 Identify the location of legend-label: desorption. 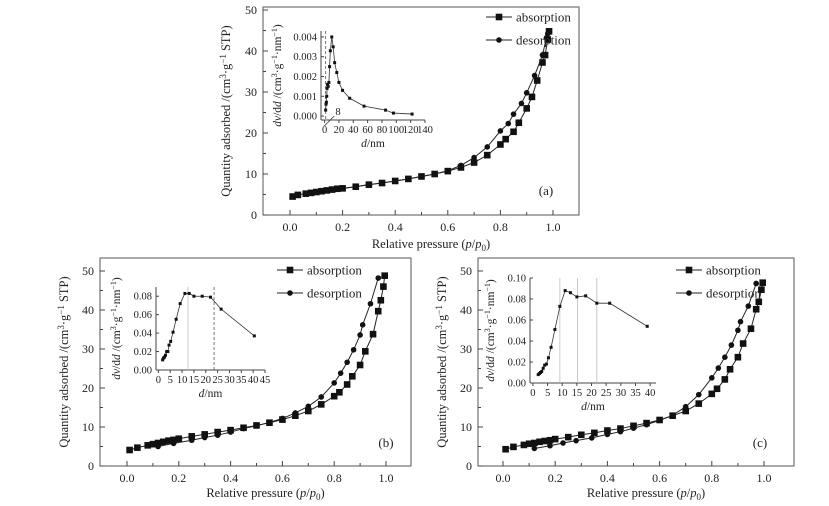
(543, 40).